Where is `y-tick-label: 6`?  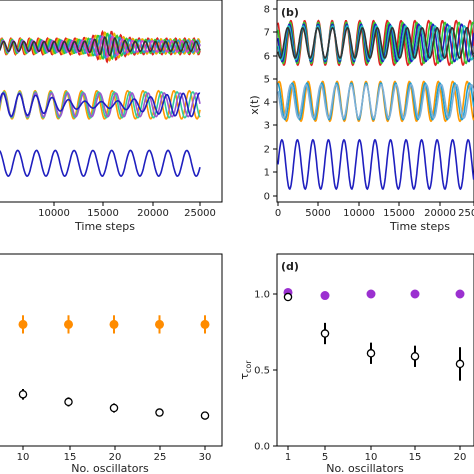
y-tick-label: 6 is located at coordinates (267, 57).